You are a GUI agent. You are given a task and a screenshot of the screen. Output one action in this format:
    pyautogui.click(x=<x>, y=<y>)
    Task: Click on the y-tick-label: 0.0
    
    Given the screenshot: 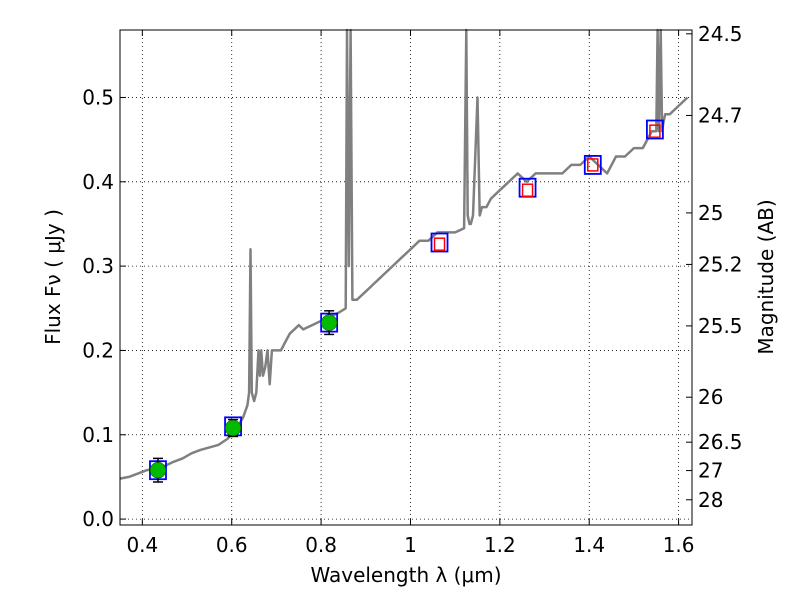 What is the action you would take?
    pyautogui.click(x=98, y=519)
    